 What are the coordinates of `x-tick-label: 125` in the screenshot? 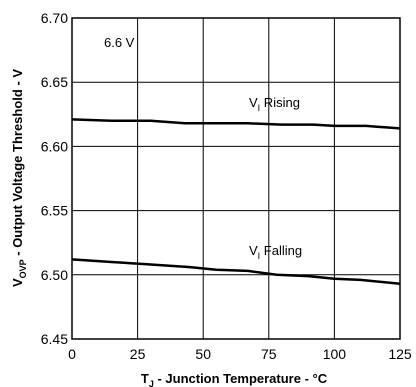 It's located at (400, 354).